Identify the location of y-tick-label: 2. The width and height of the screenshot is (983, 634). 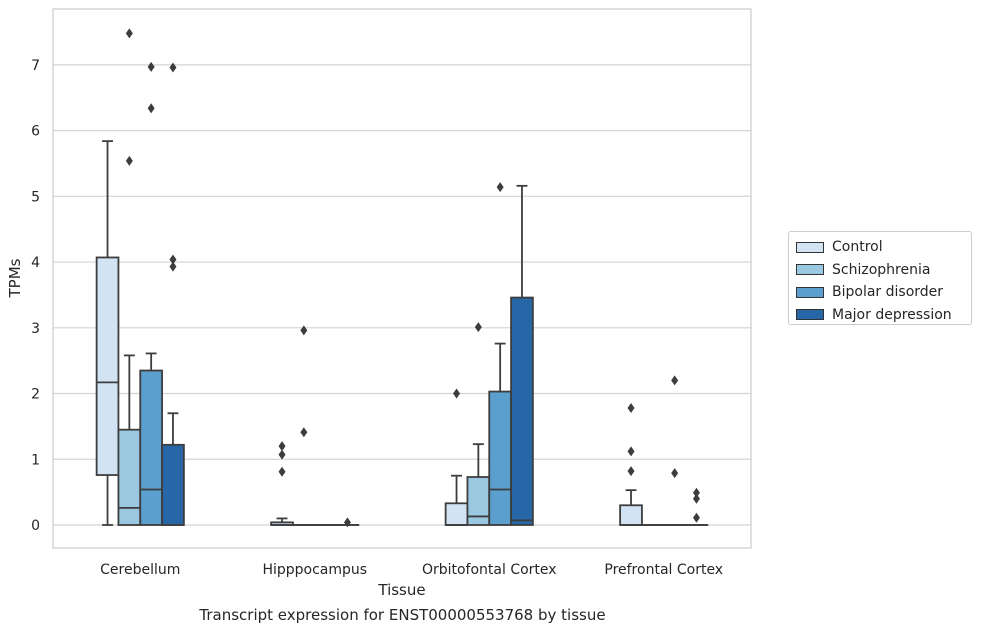
(35, 395).